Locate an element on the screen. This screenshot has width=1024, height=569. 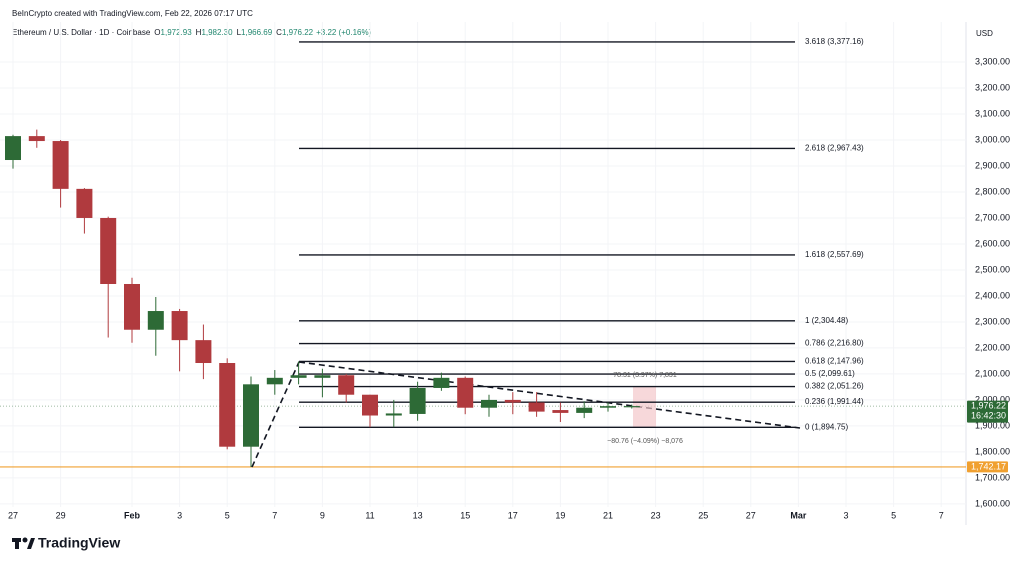
x-tick-label: 23 is located at coordinates (656, 515).